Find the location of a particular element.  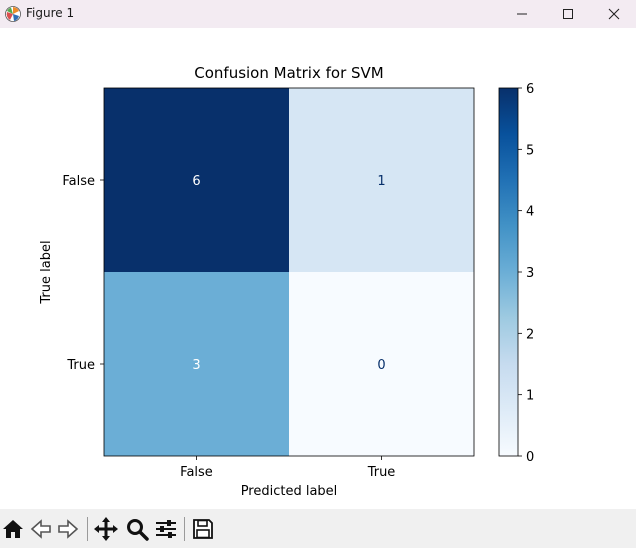

home-icon is located at coordinates (13, 529).